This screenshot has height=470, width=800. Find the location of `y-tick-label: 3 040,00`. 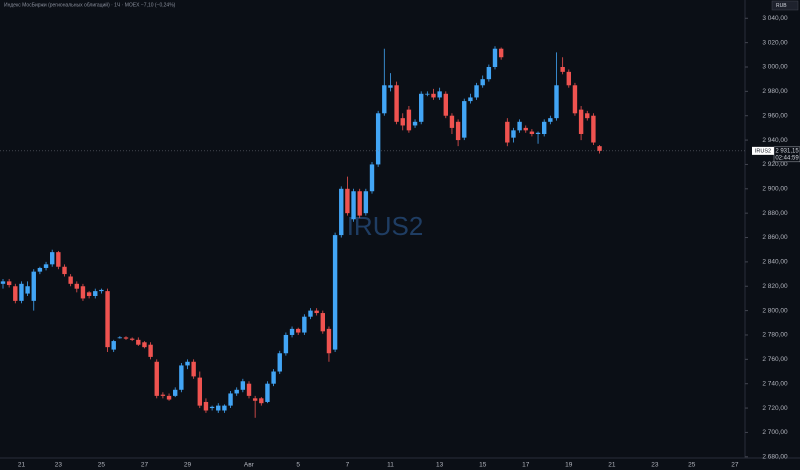

y-tick-label: 3 040,00 is located at coordinates (775, 18).